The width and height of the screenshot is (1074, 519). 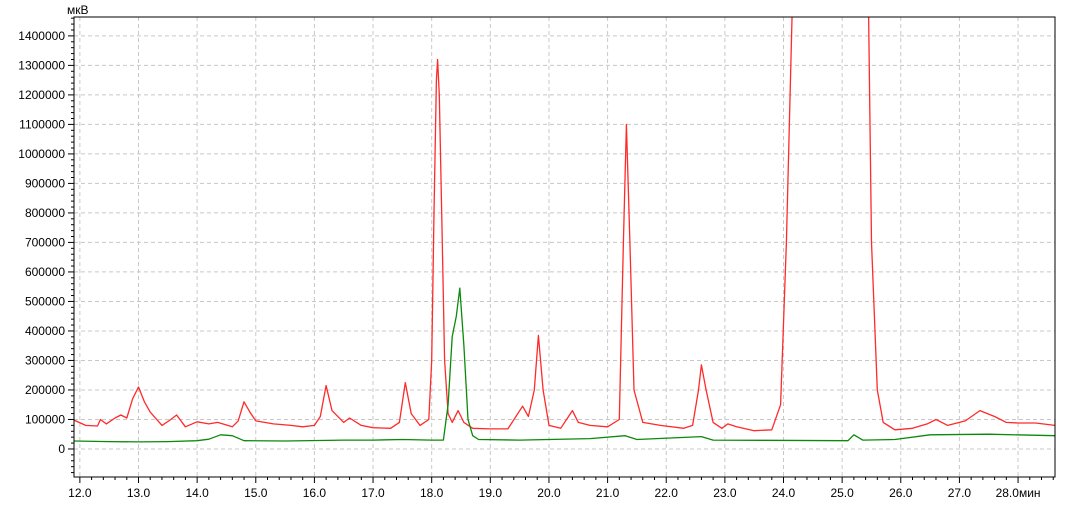 What do you see at coordinates (901, 493) in the screenshot?
I see `x-tick-label: 26.0` at bounding box center [901, 493].